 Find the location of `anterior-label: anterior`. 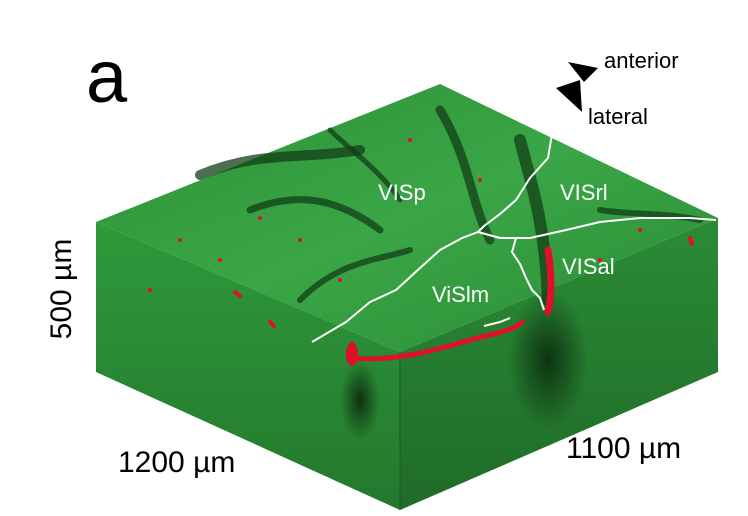

anterior-label: anterior is located at coordinates (641, 60).